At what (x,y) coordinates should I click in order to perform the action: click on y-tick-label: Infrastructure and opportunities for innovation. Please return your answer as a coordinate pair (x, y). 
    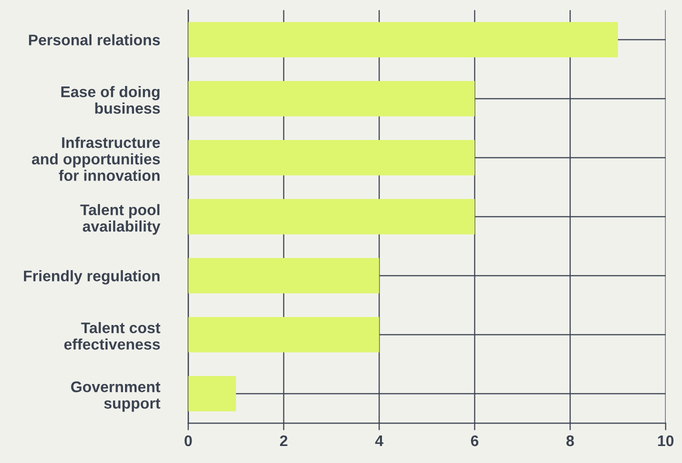
    Looking at the image, I should click on (96, 158).